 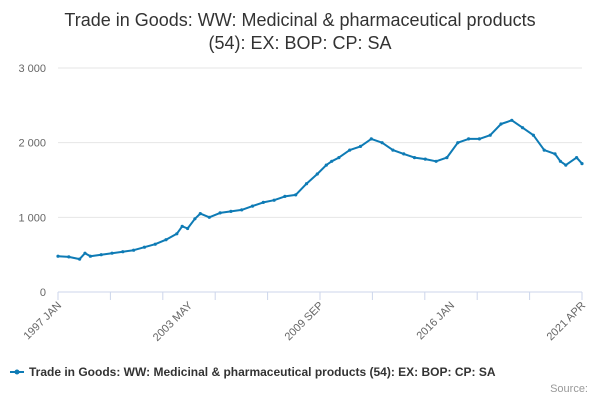 What do you see at coordinates (32, 144) in the screenshot?
I see `y-tick-label: 2 000` at bounding box center [32, 144].